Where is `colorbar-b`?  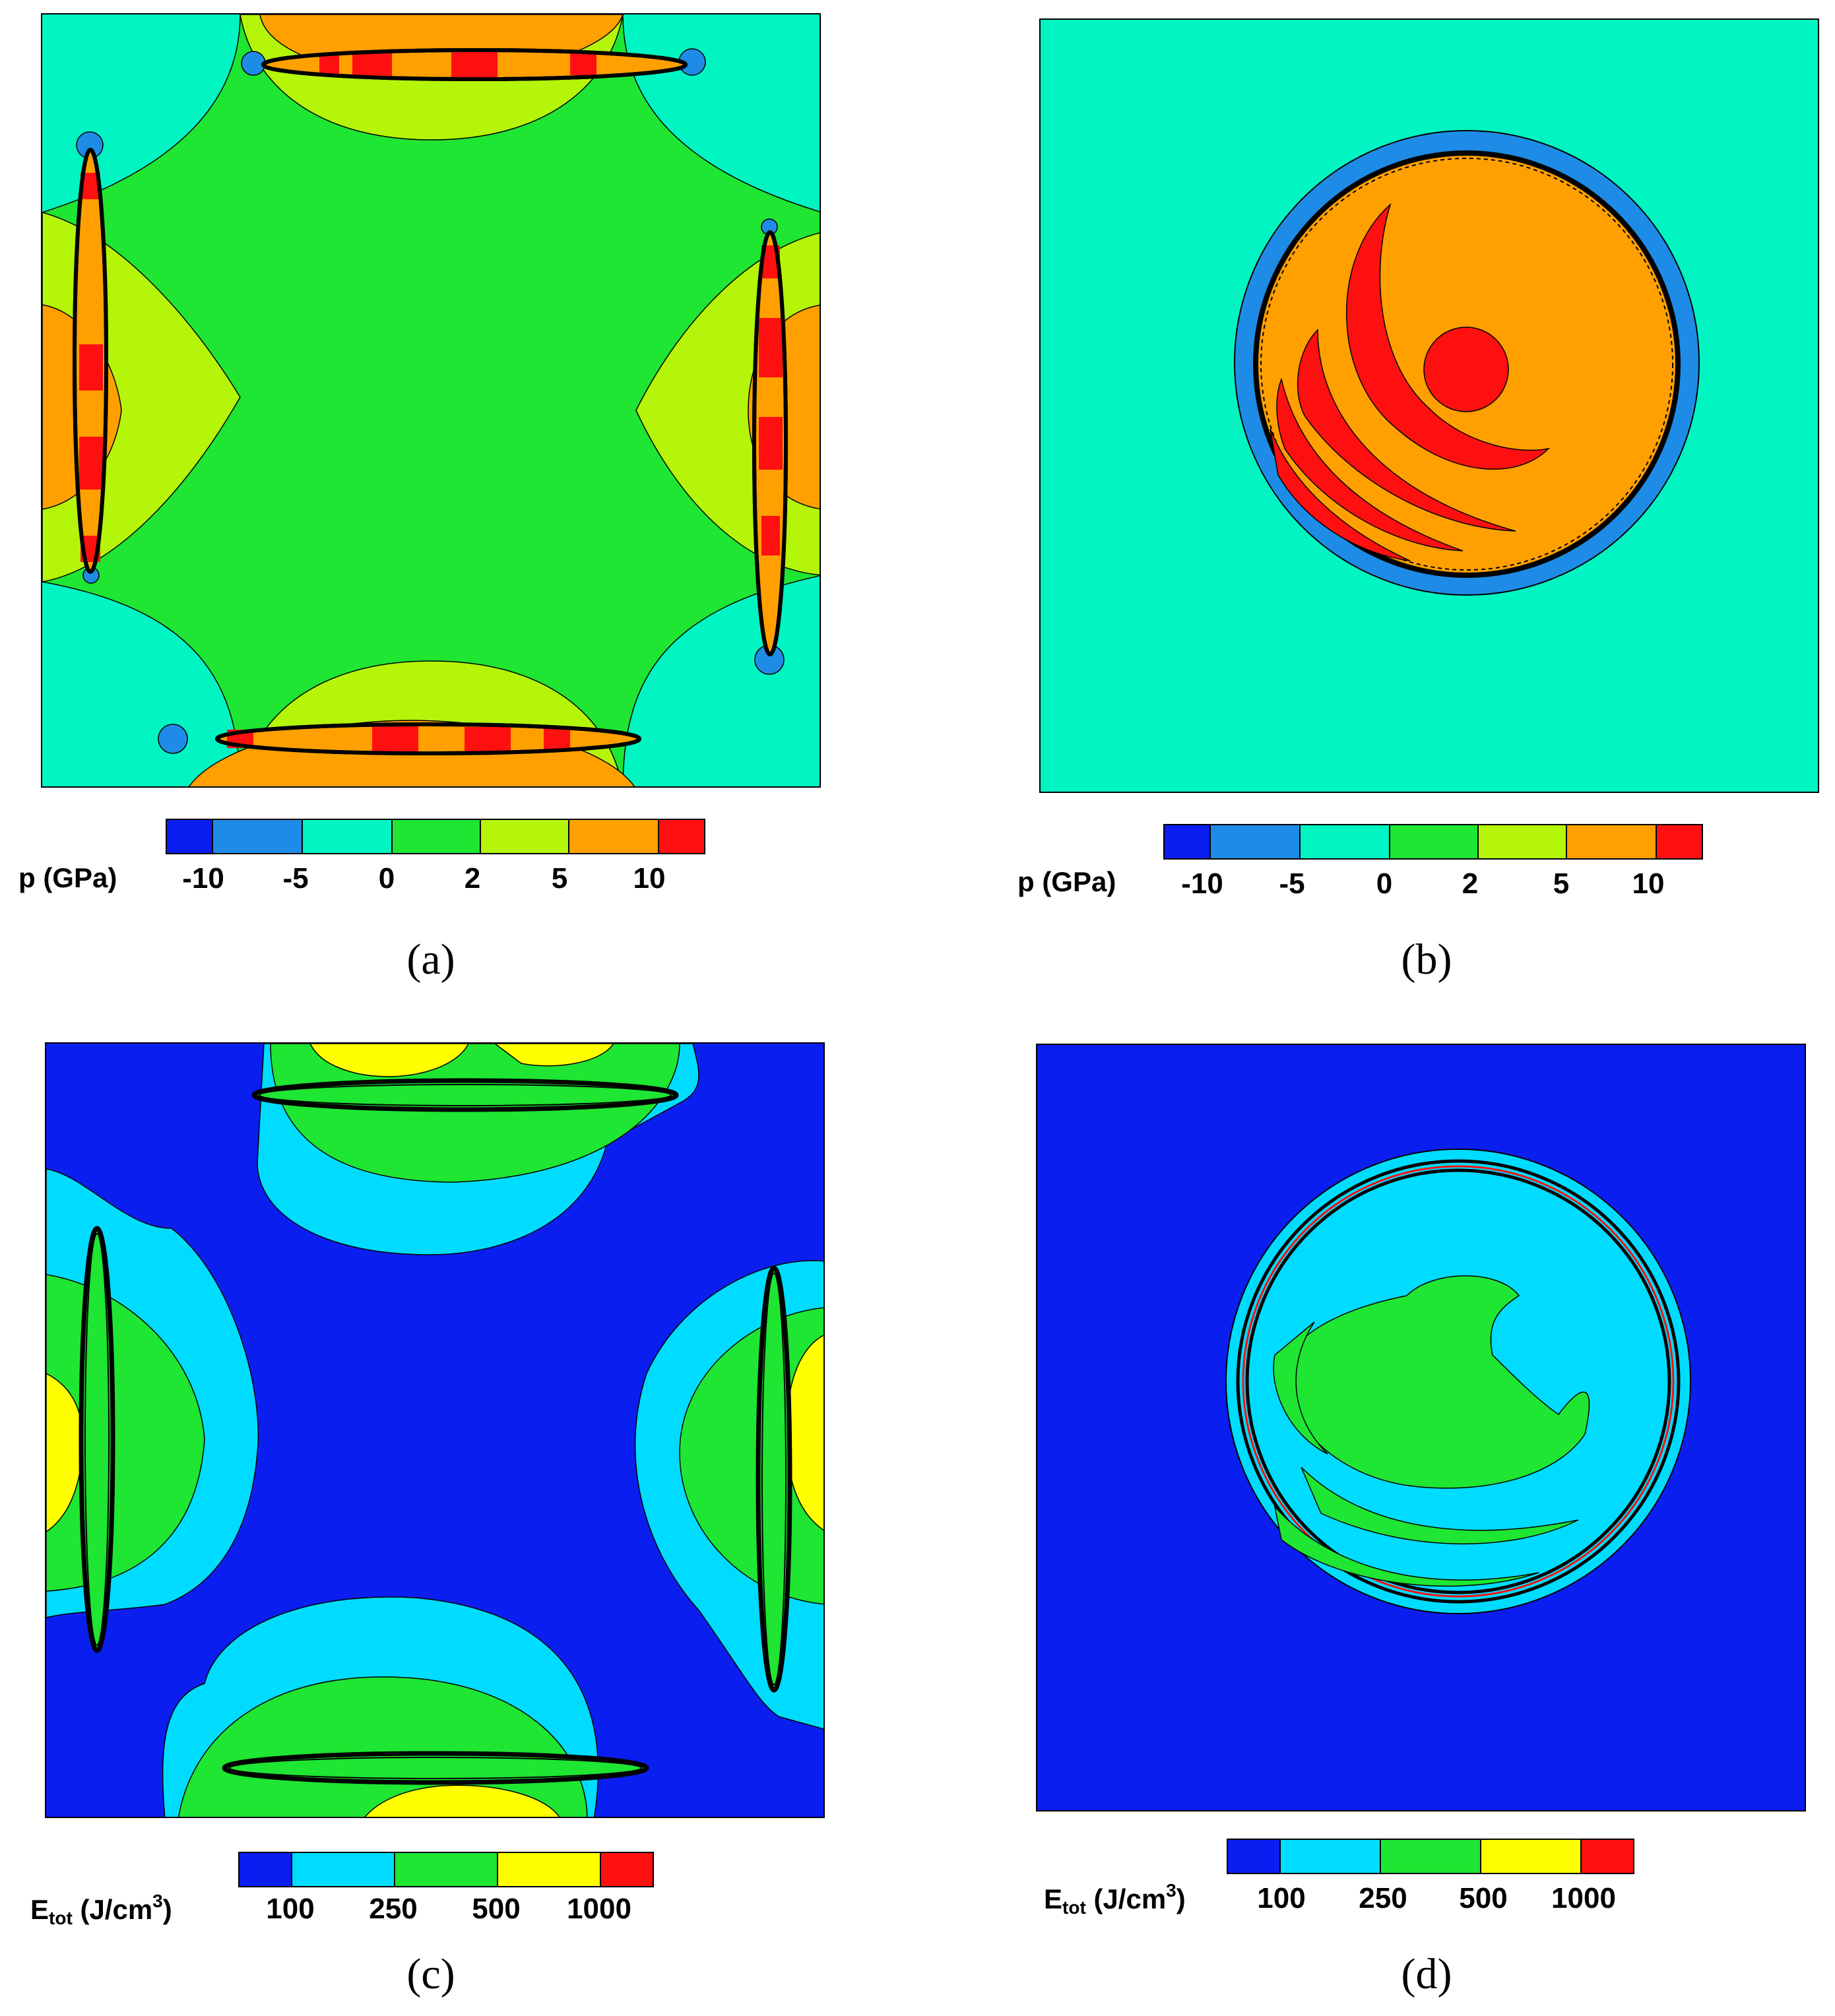 colorbar-b is located at coordinates (1433, 842).